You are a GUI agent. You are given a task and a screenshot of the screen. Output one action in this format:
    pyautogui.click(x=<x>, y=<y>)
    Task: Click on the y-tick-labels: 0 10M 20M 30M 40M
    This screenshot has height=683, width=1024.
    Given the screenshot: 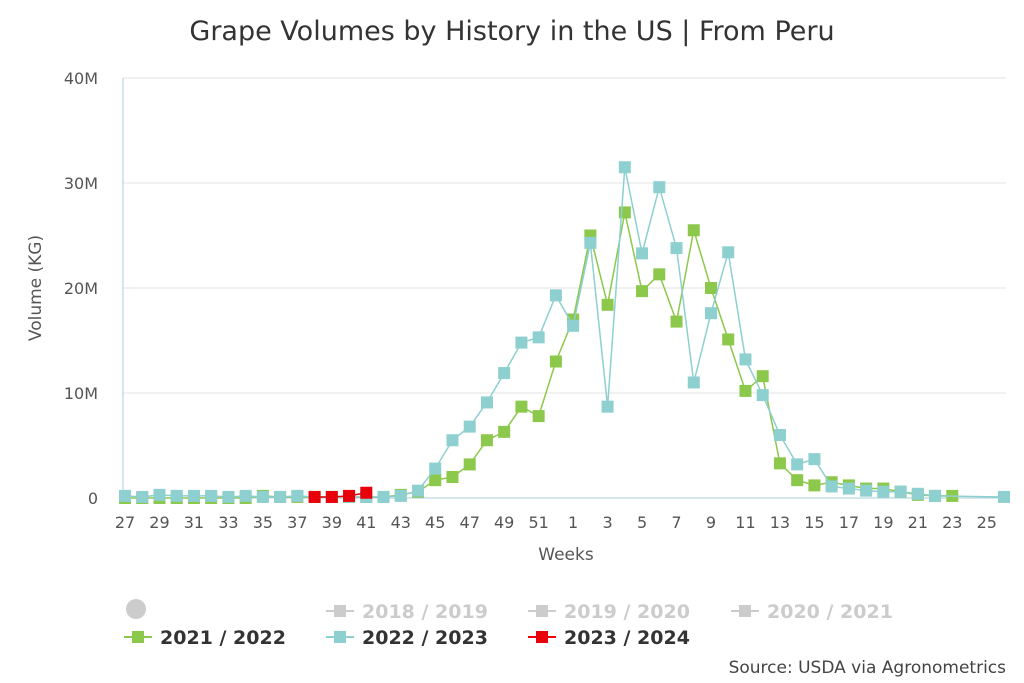 What is the action you would take?
    pyautogui.click(x=81, y=288)
    